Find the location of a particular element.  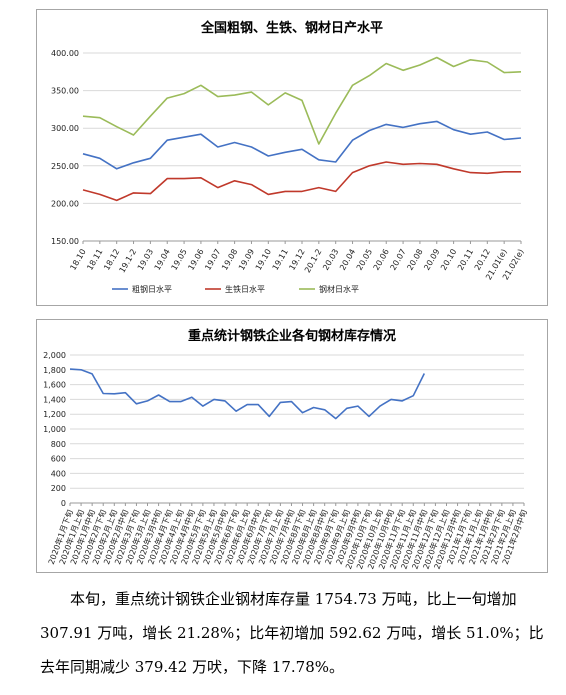

legend-label-1: 生铁日水平 is located at coordinates (245, 289).